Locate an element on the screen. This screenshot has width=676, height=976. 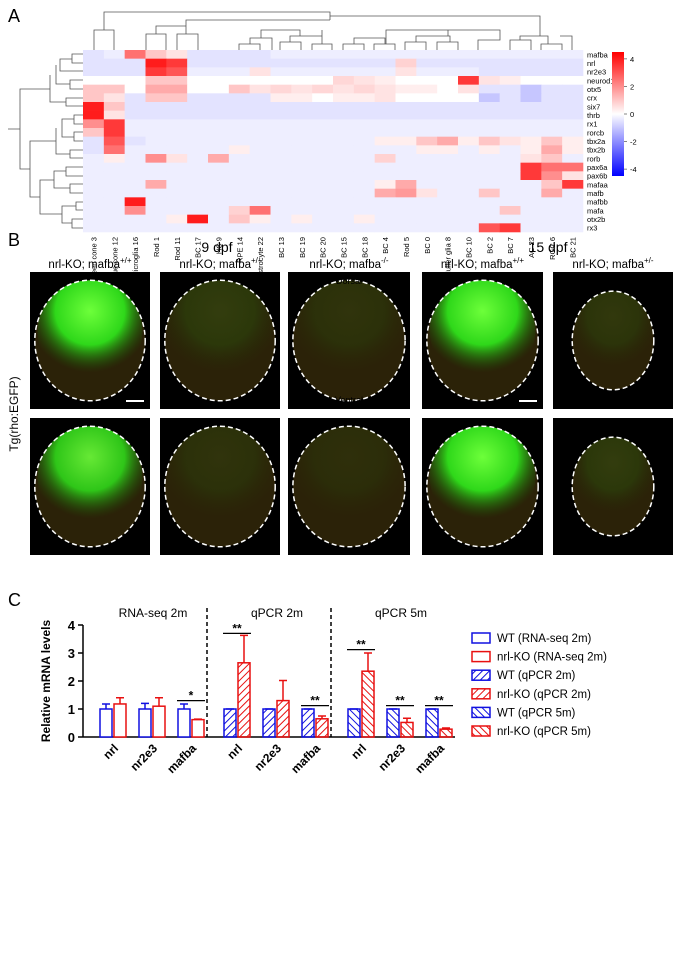
column-label: RPE 14 is located at coordinates (239, 250).